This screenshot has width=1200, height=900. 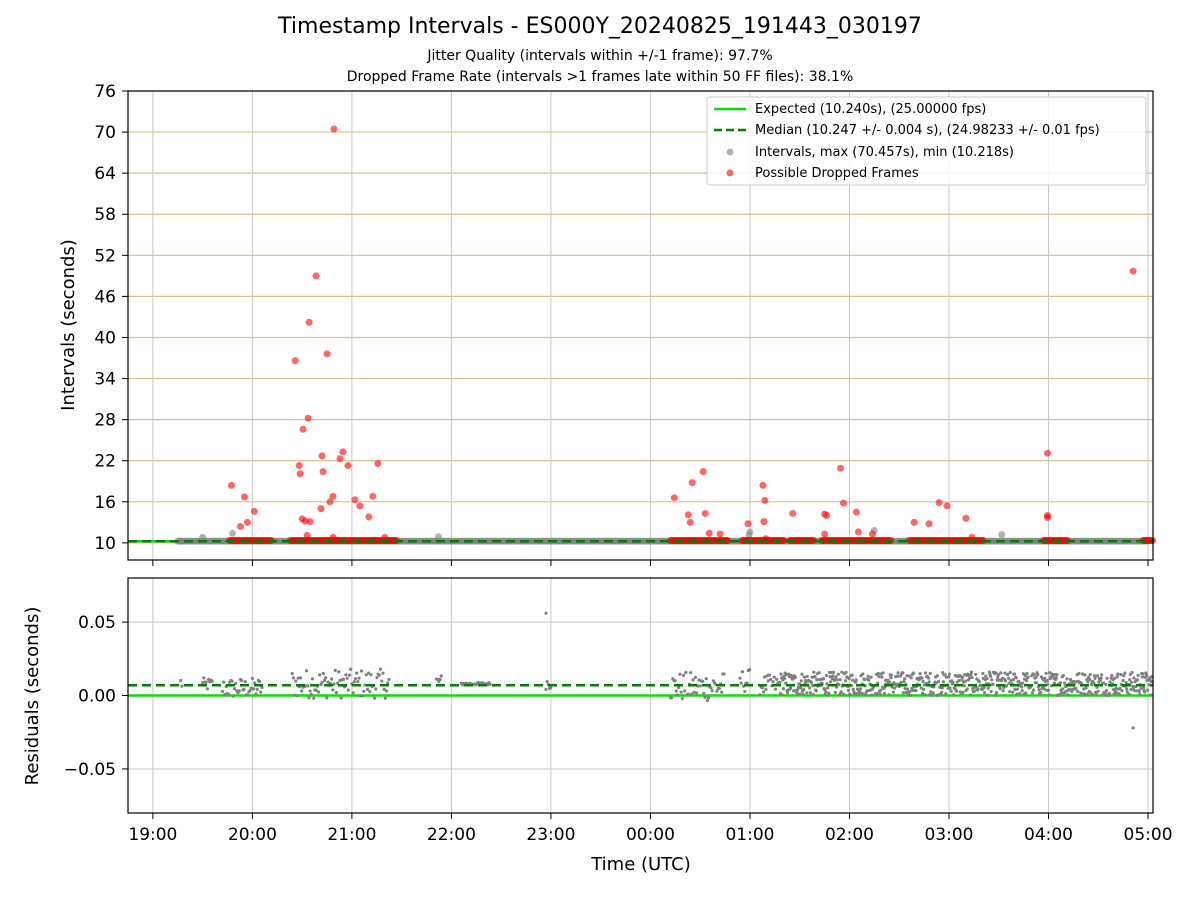 I want to click on bottom-panel-marks, so click(x=641, y=670).